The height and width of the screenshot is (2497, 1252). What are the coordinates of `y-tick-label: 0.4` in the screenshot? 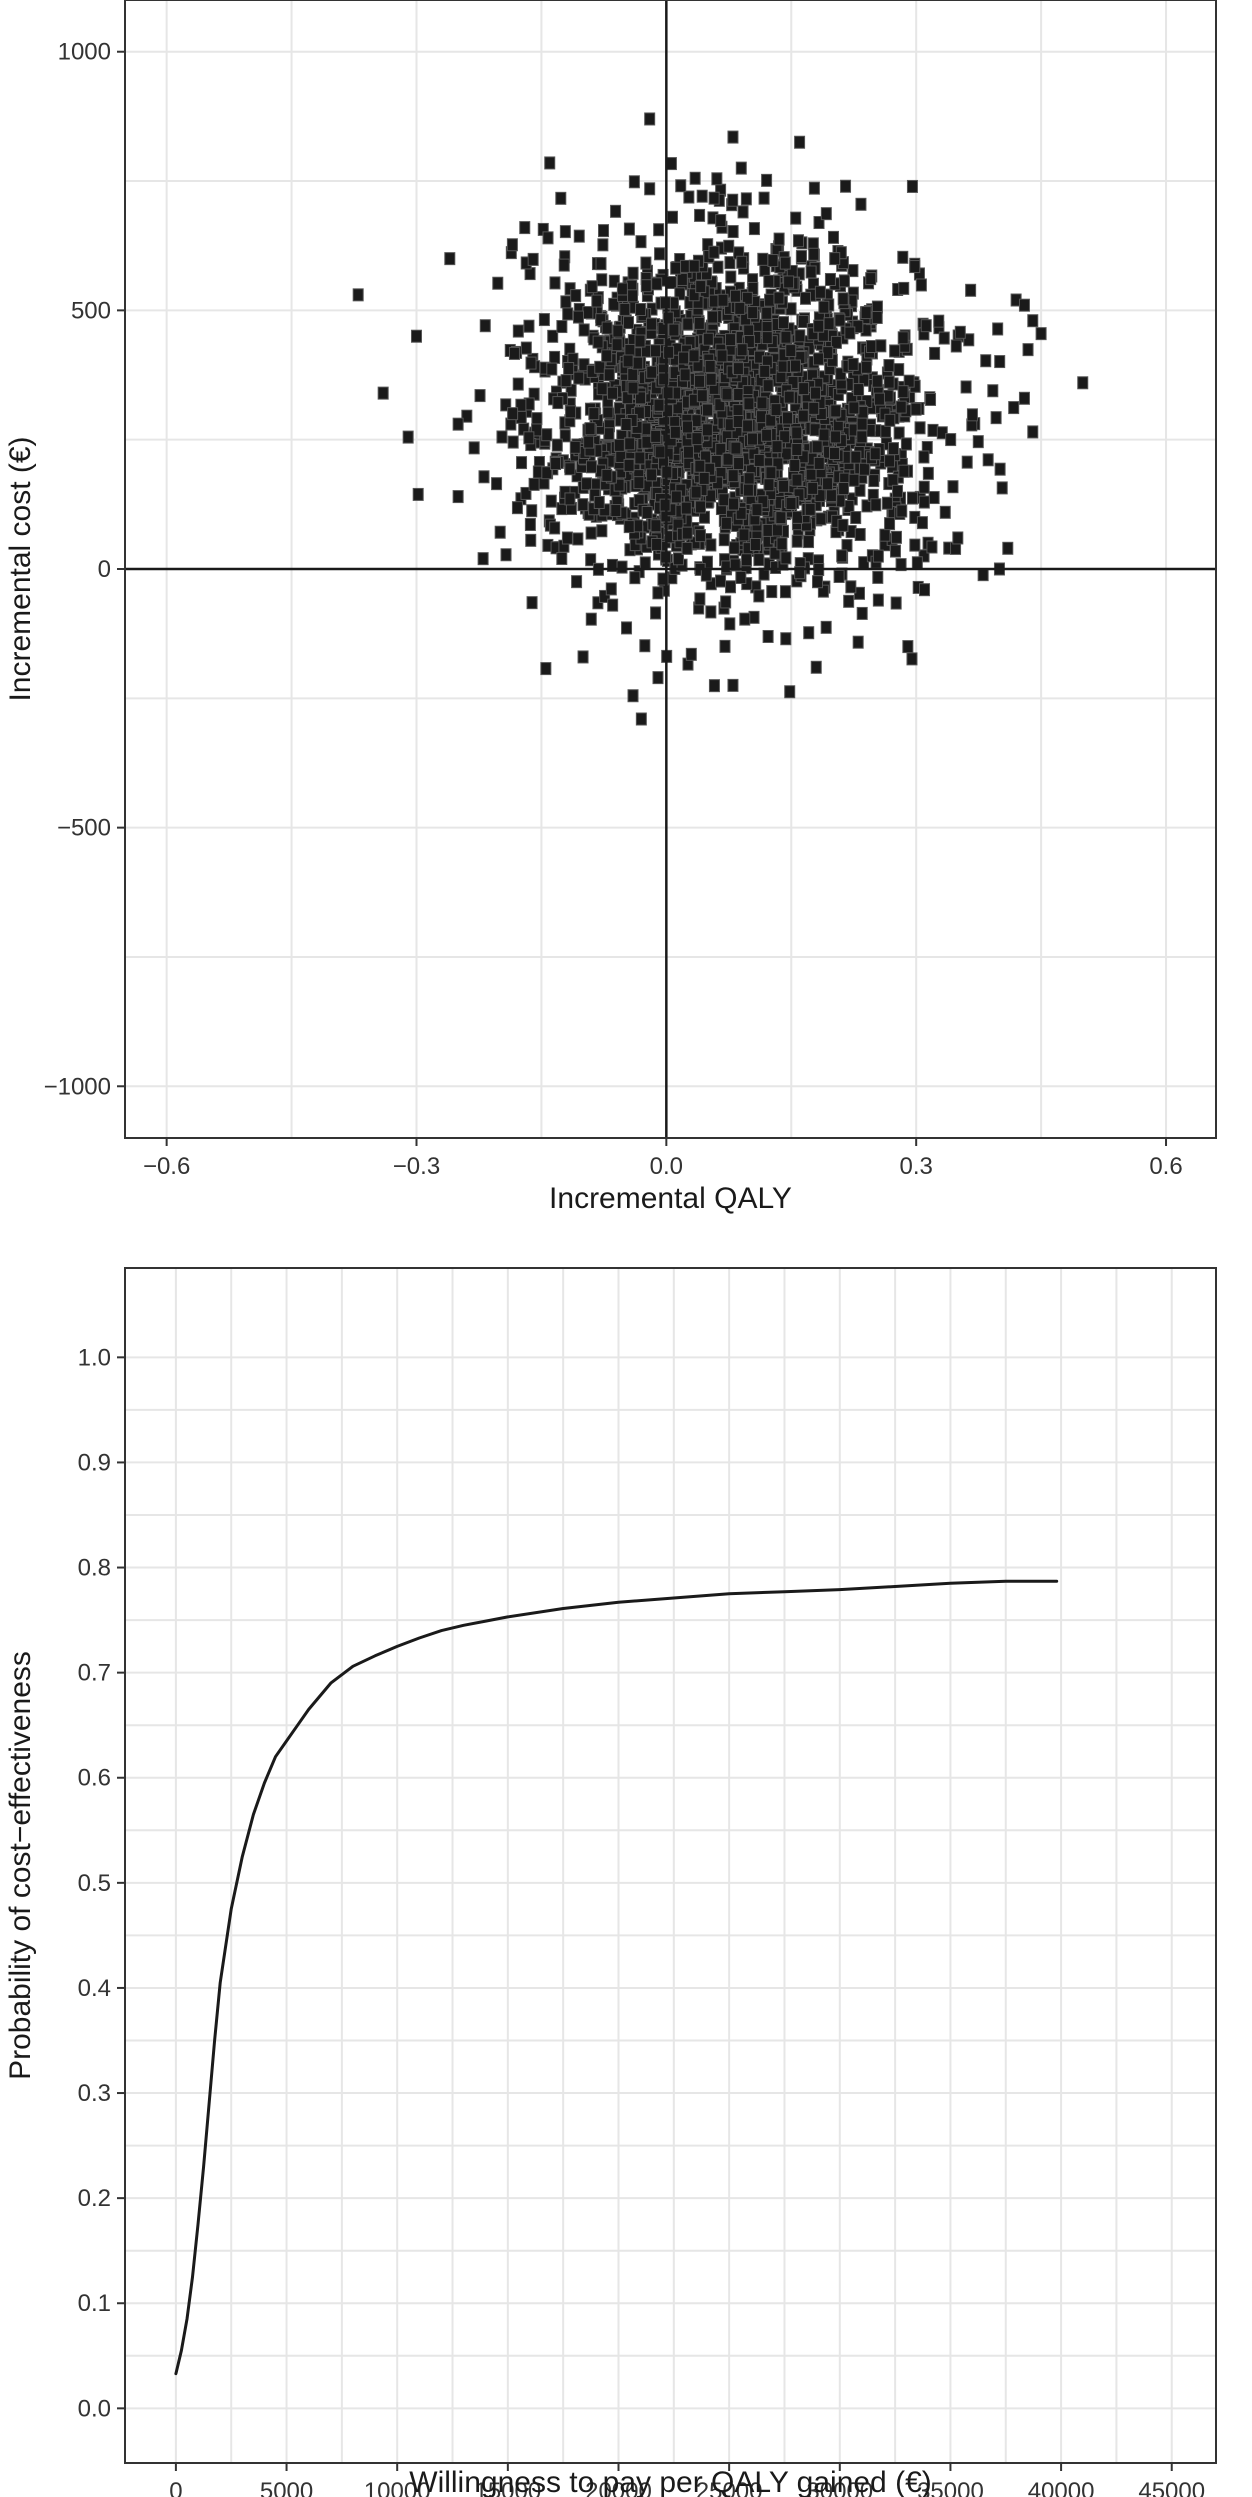 It's located at (94, 1988).